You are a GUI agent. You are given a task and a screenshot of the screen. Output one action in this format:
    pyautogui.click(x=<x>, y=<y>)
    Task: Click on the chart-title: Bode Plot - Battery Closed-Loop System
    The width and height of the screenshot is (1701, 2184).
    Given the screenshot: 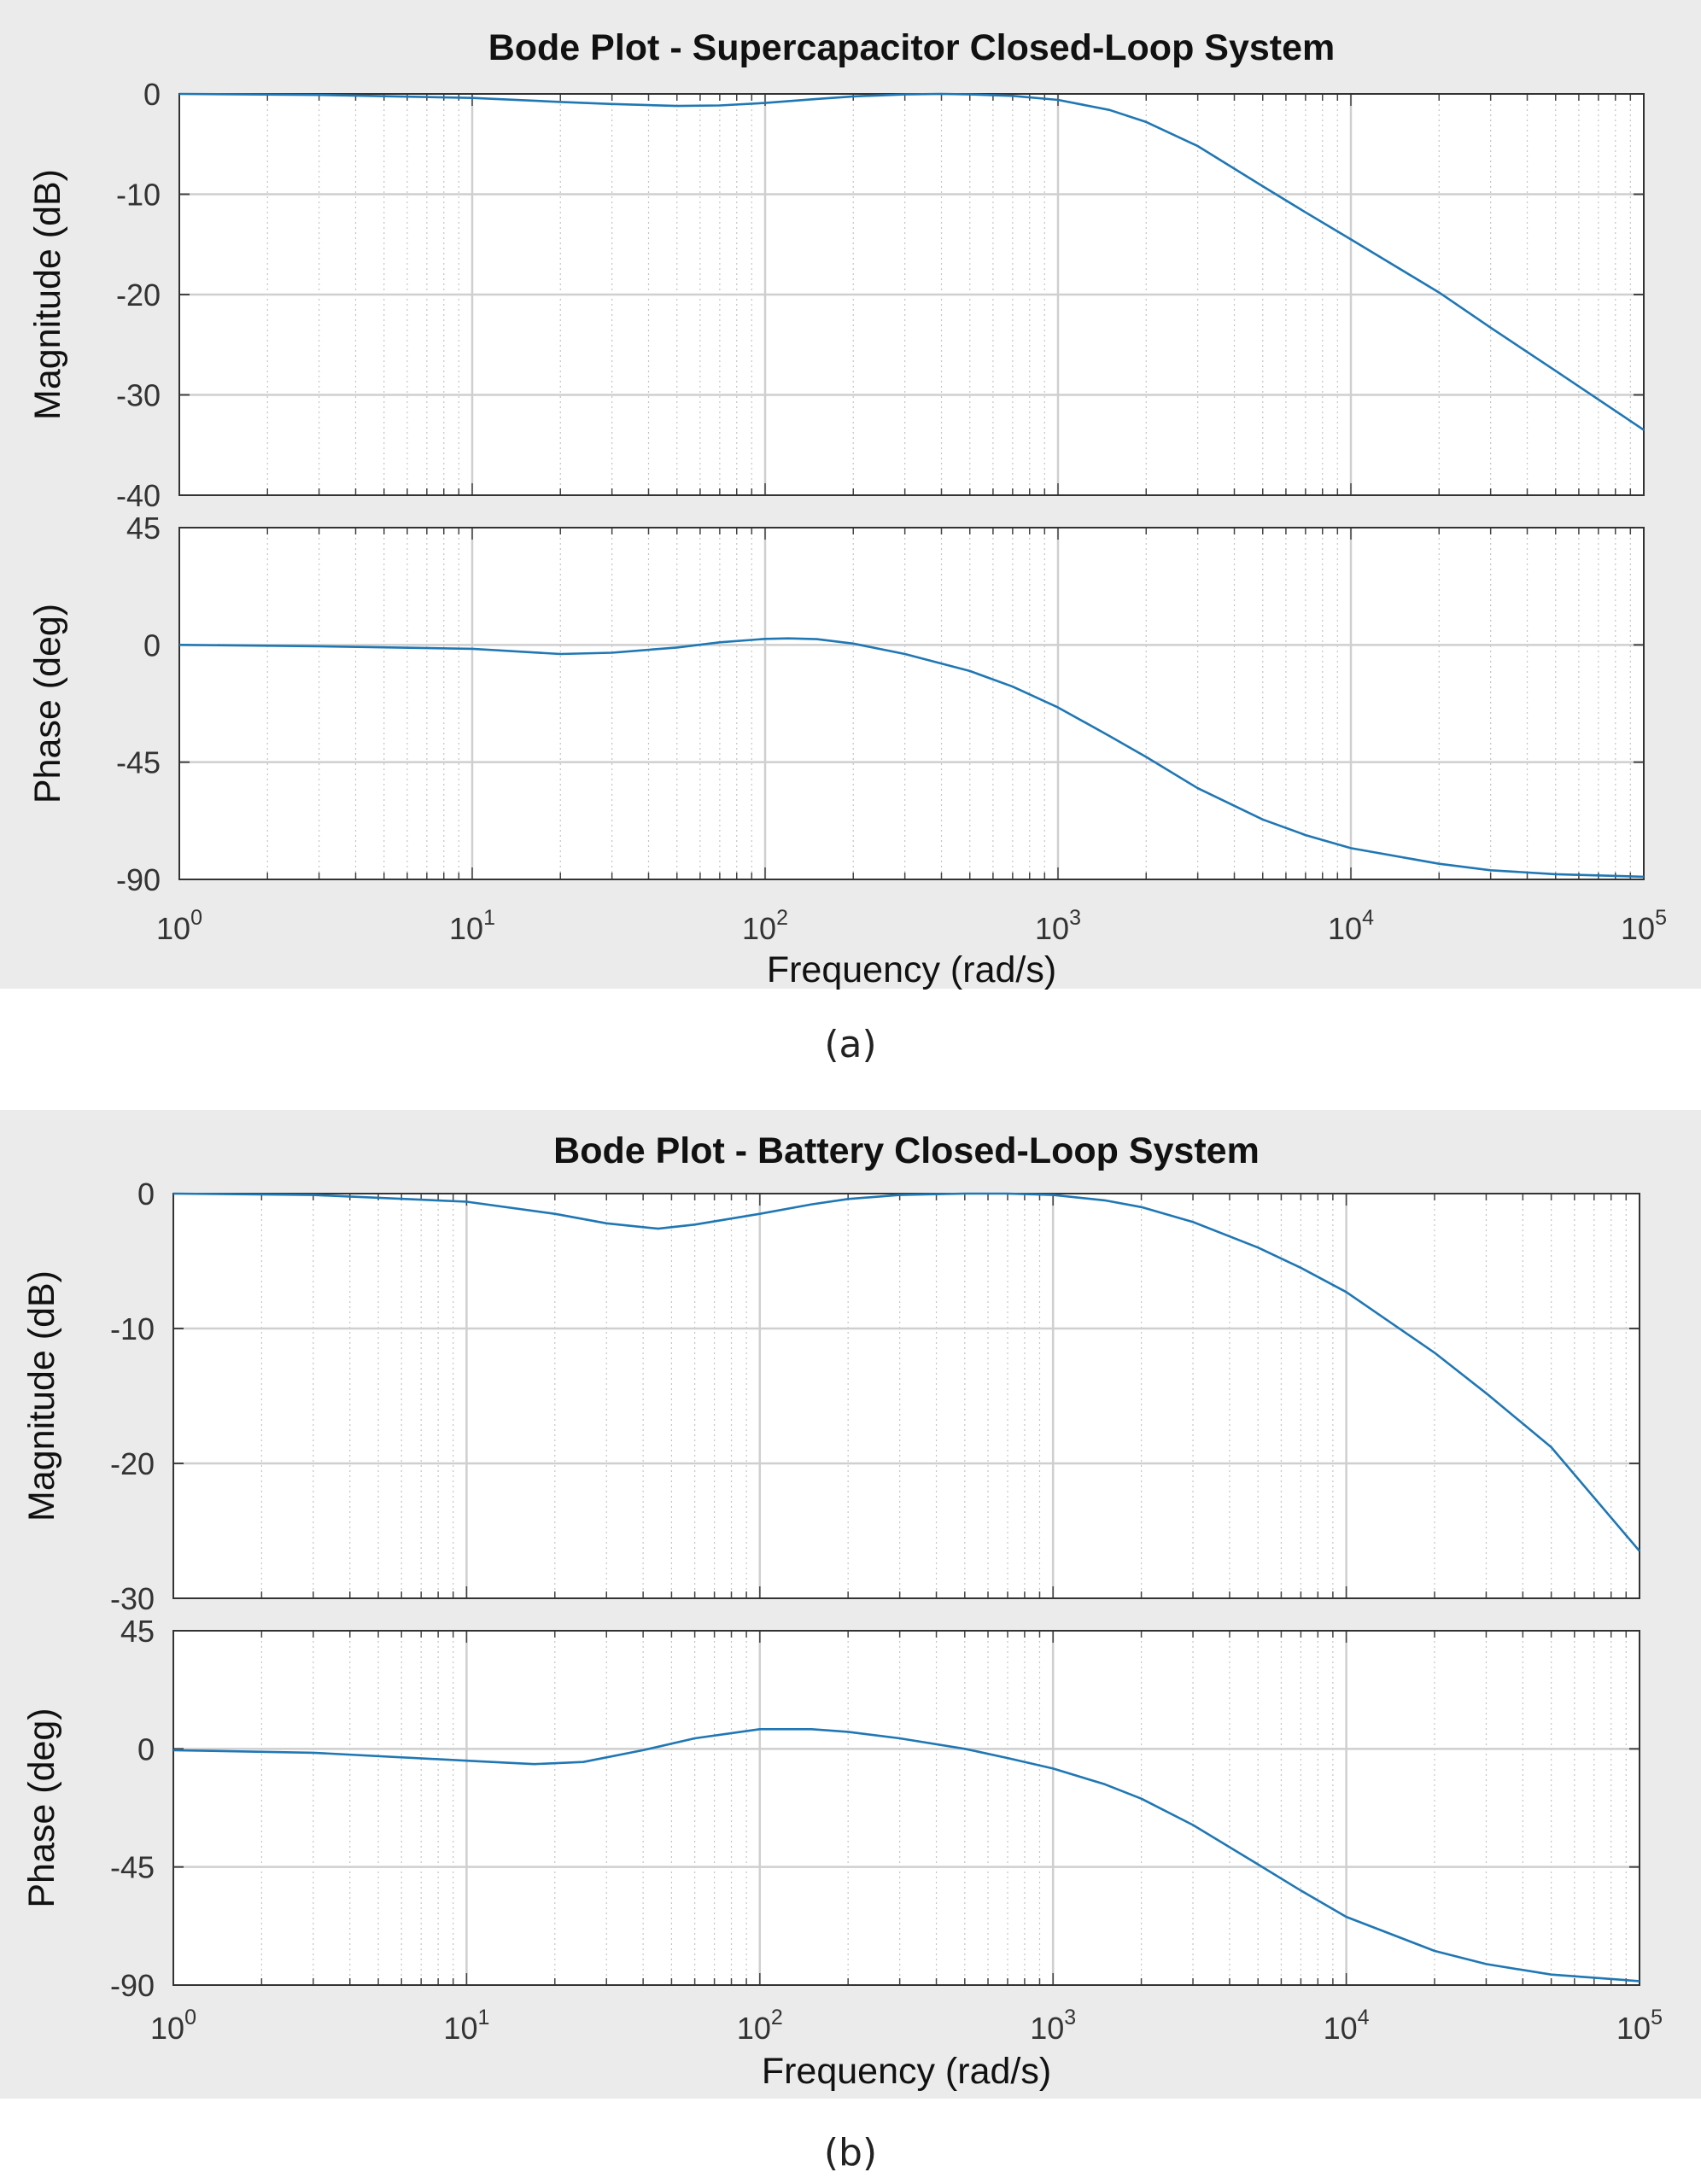 What is the action you would take?
    pyautogui.click(x=906, y=1150)
    